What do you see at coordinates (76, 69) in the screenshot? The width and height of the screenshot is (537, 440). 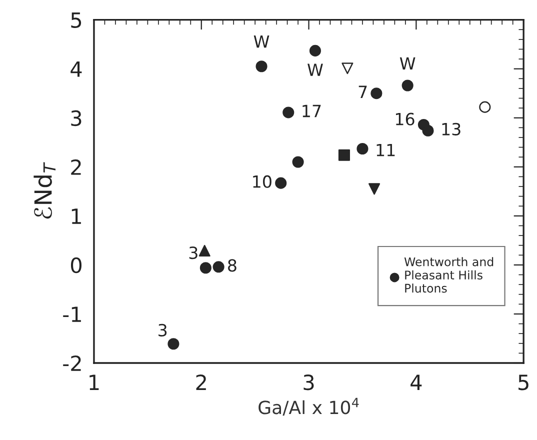 I see `y-tick-label: 4` at bounding box center [76, 69].